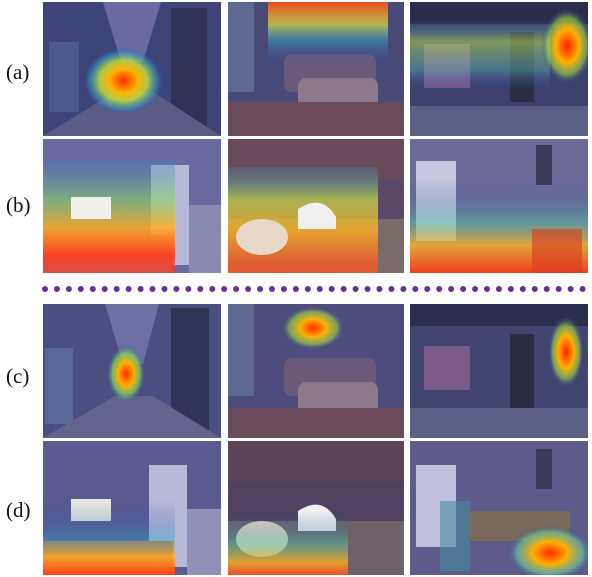  I want to click on panel-d1-kitchen-heatmap, so click(132, 508).